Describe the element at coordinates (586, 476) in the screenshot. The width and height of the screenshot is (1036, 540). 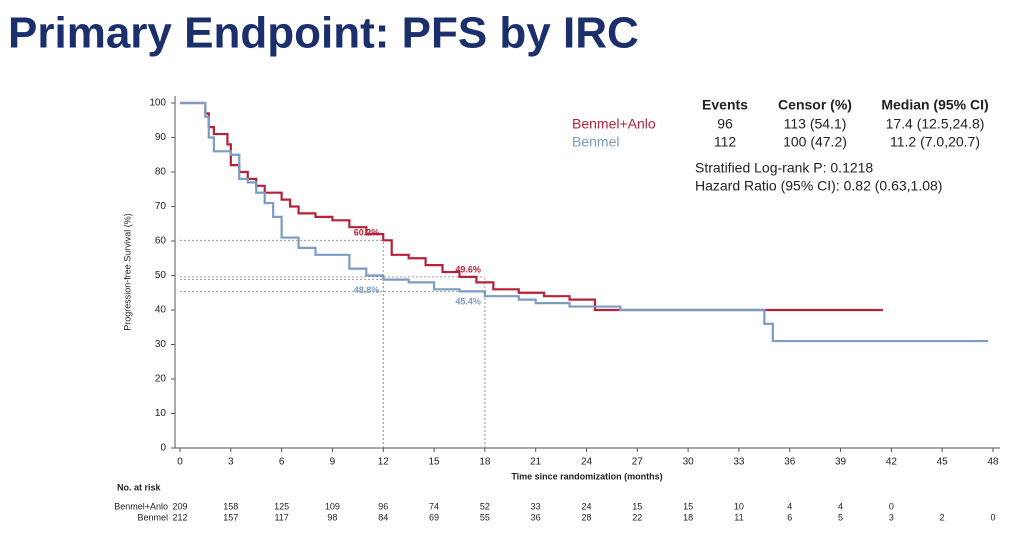
I see `x-axis-label: Time since randomization (months)` at that location.